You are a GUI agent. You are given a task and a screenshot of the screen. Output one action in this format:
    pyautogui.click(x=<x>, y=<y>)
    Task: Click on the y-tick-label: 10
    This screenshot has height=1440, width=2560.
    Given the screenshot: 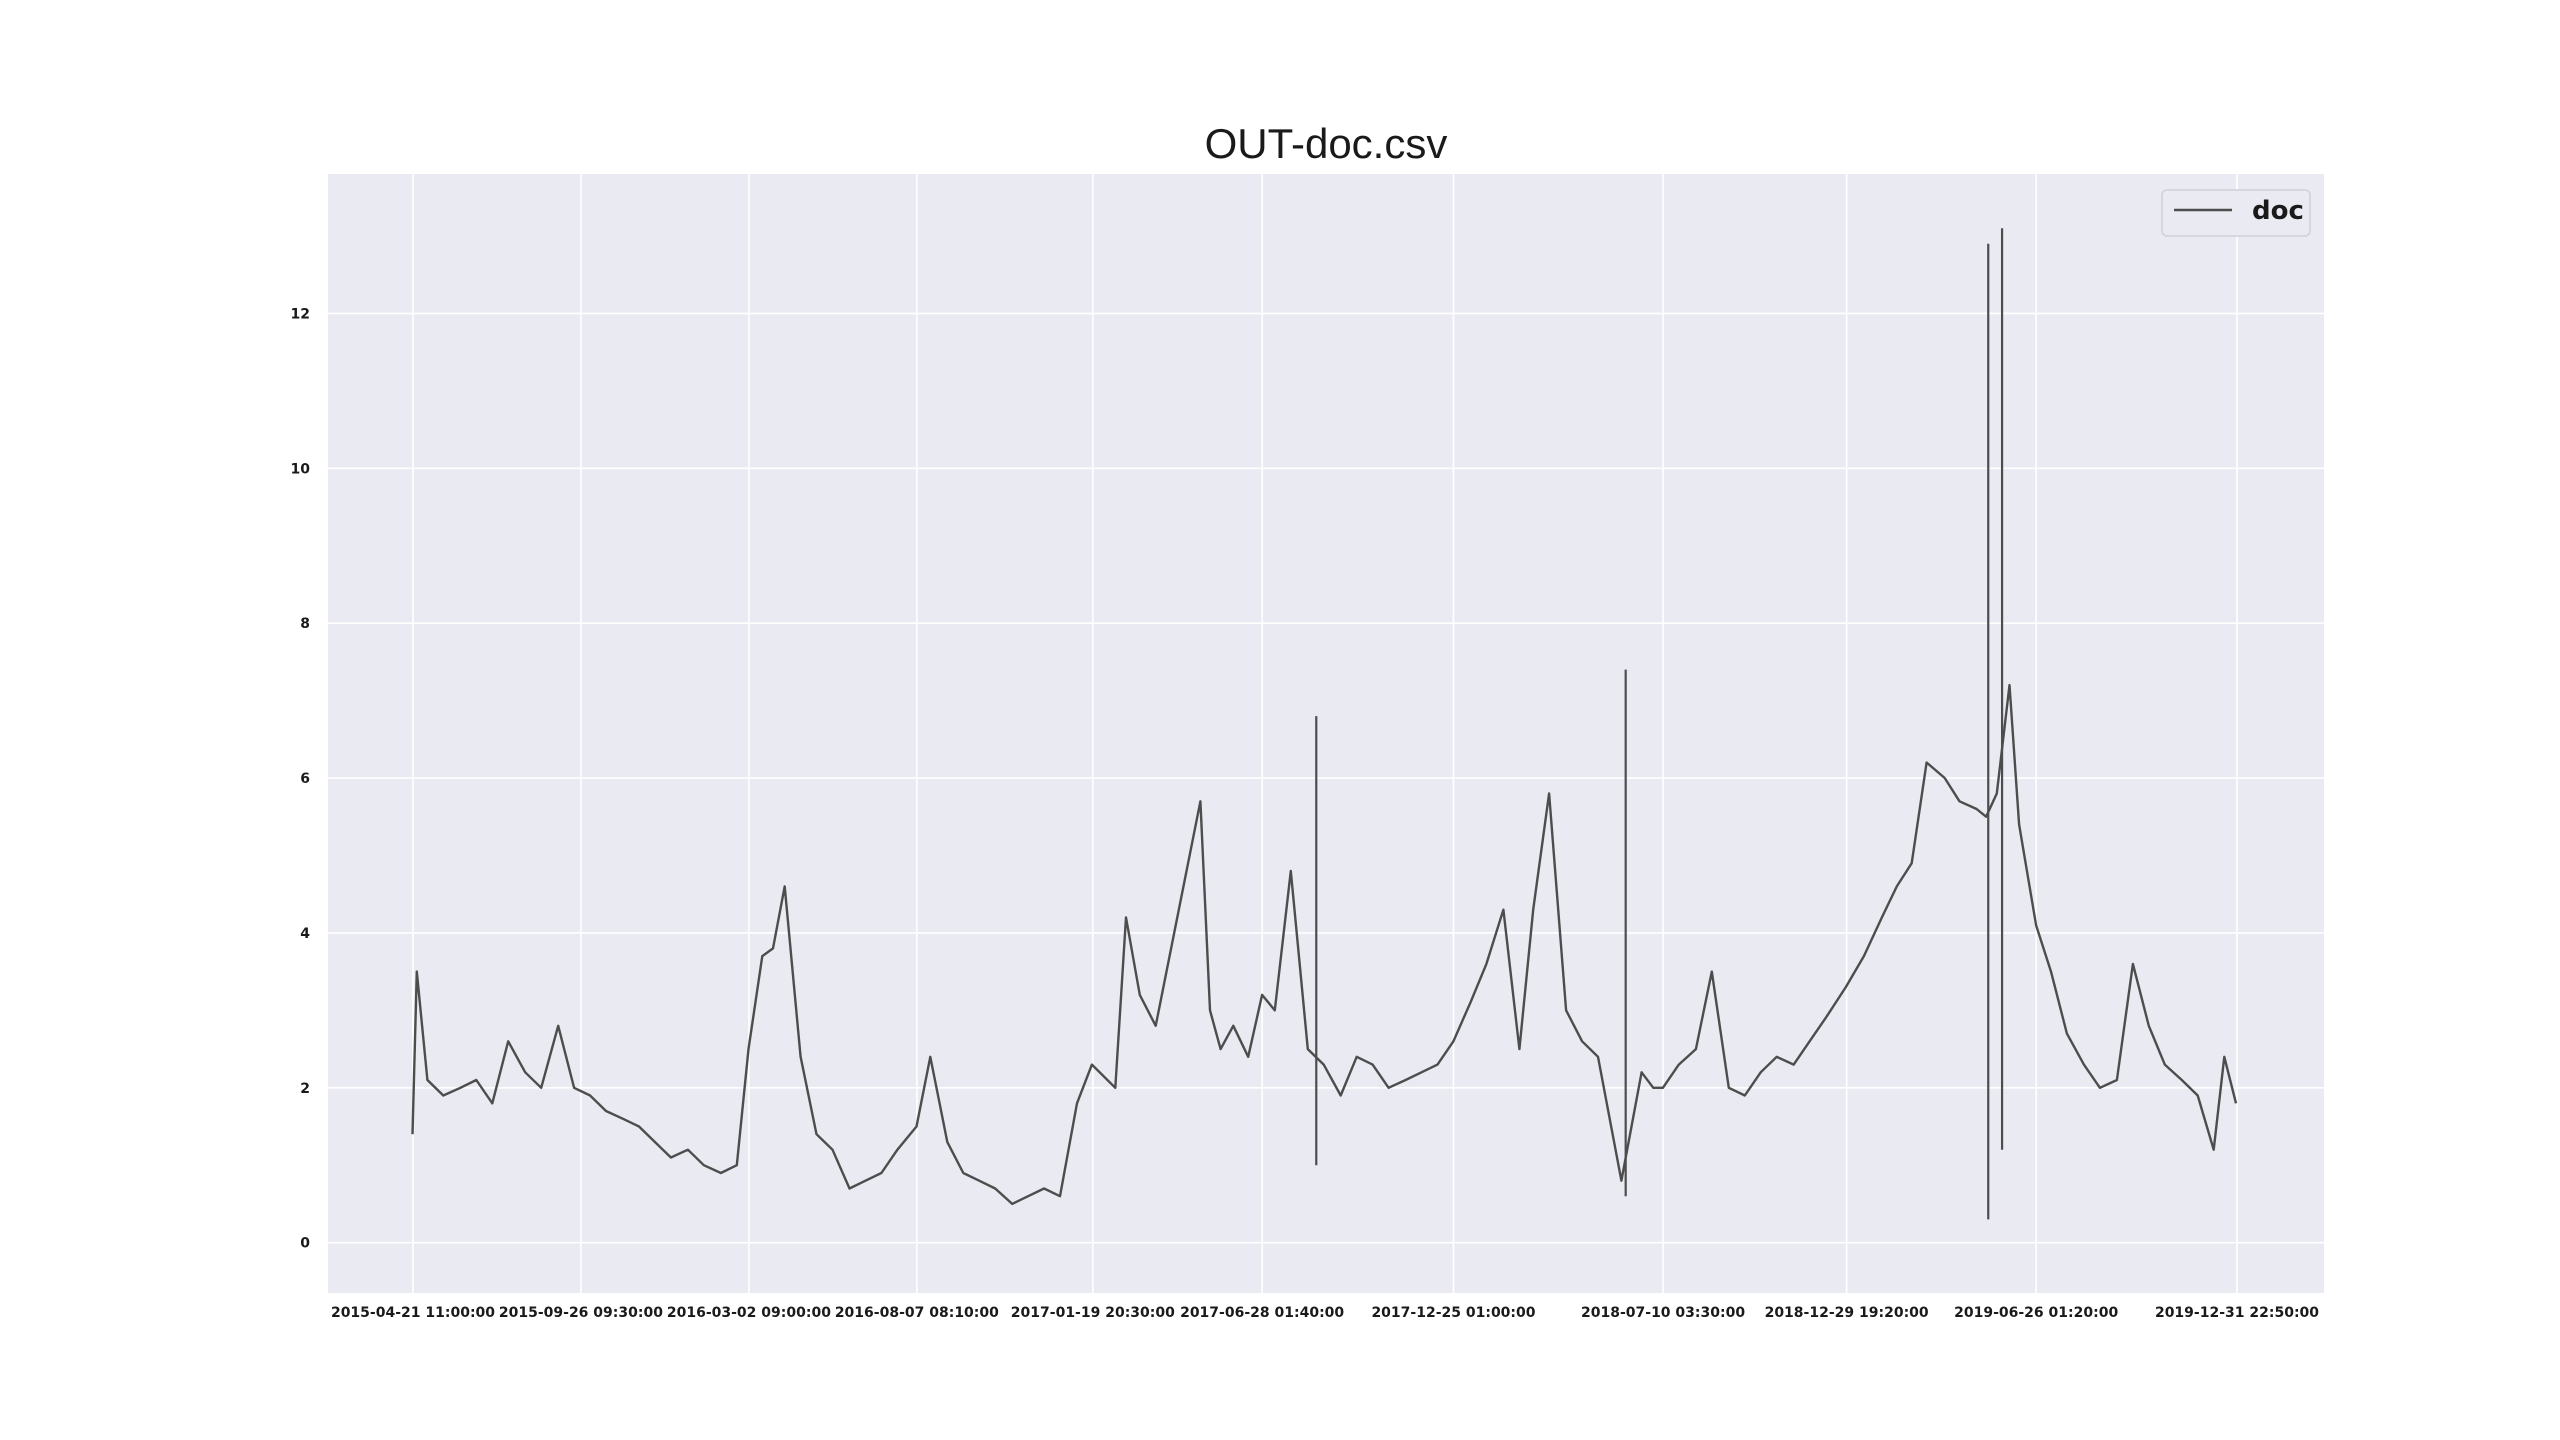 What is the action you would take?
    pyautogui.click(x=301, y=469)
    